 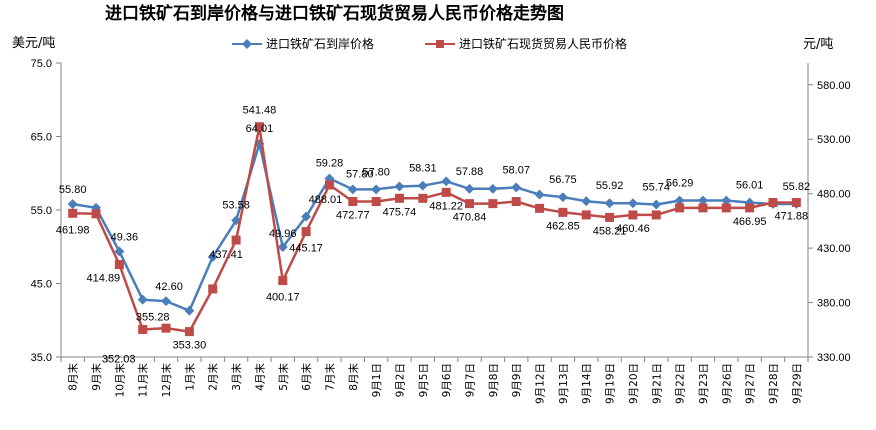 What do you see at coordinates (774, 383) in the screenshot?
I see `x-tick-label: 9月28日` at bounding box center [774, 383].